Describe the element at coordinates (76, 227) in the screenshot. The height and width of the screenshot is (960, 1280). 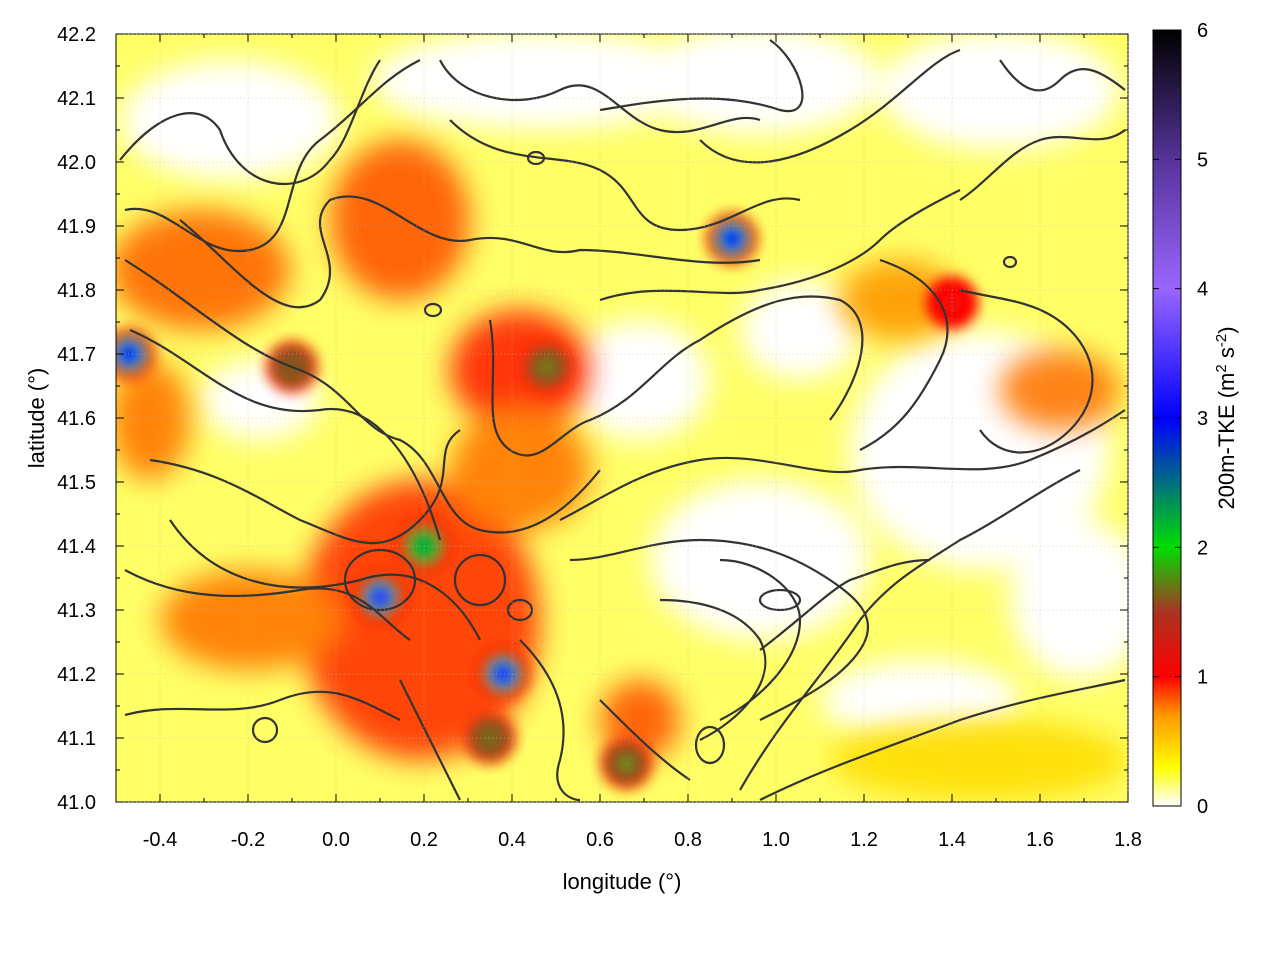
I see `y-tick-label: 41.9` at that location.